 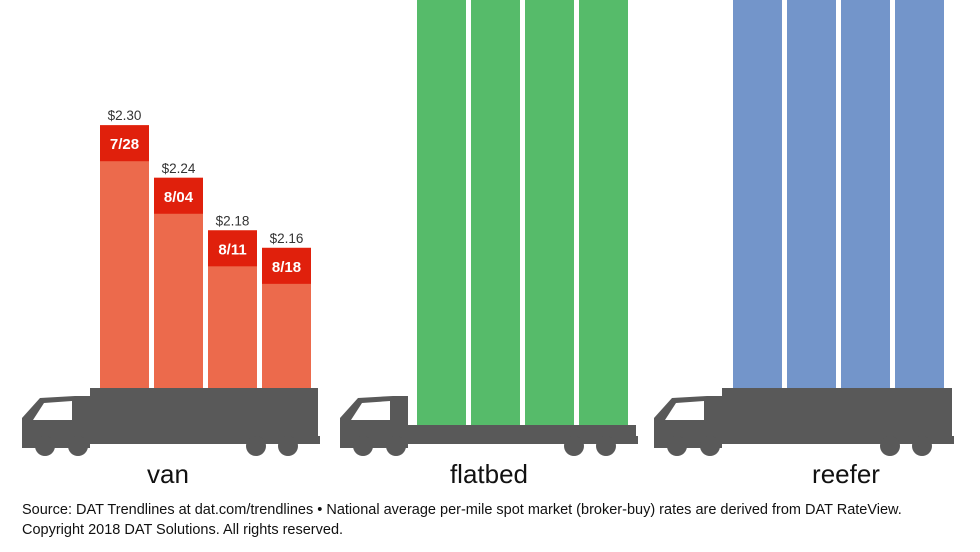 I want to click on date-label: 8/04, so click(x=179, y=197).